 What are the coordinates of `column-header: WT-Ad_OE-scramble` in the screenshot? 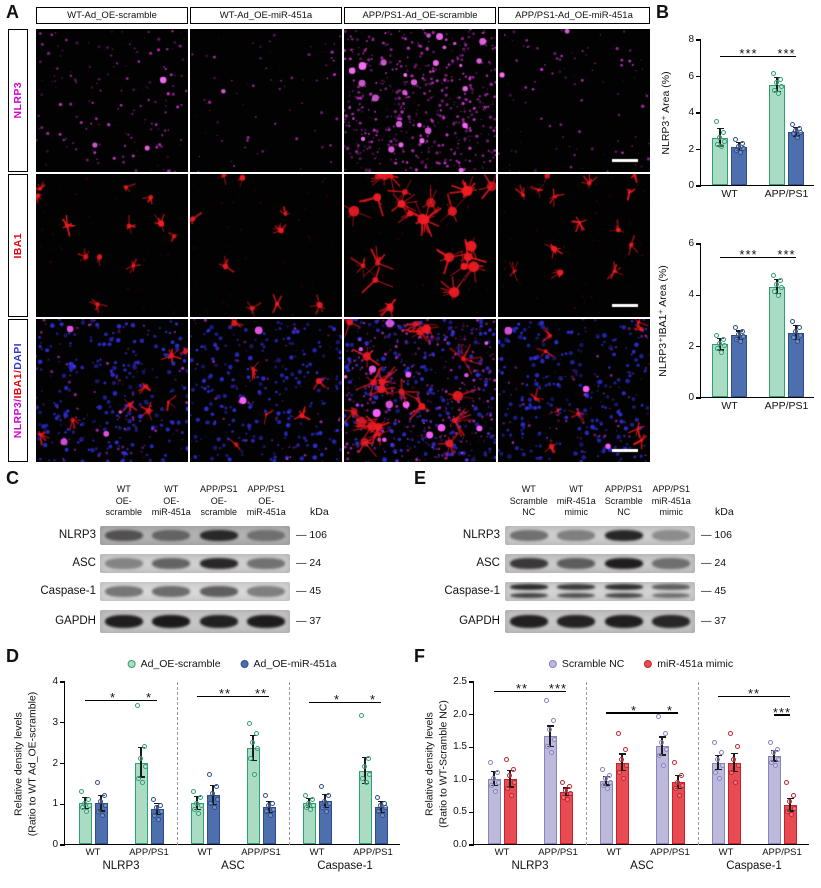 It's located at (112, 15).